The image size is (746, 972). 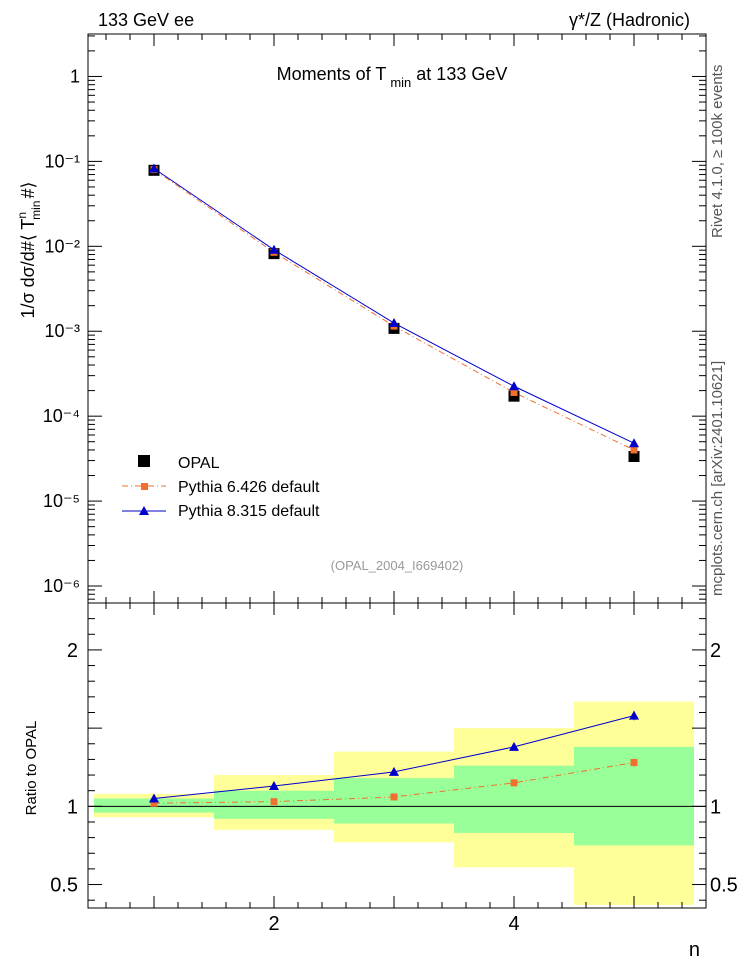 I want to click on ratio-y-tick-label-right: 2, so click(x=715, y=651).